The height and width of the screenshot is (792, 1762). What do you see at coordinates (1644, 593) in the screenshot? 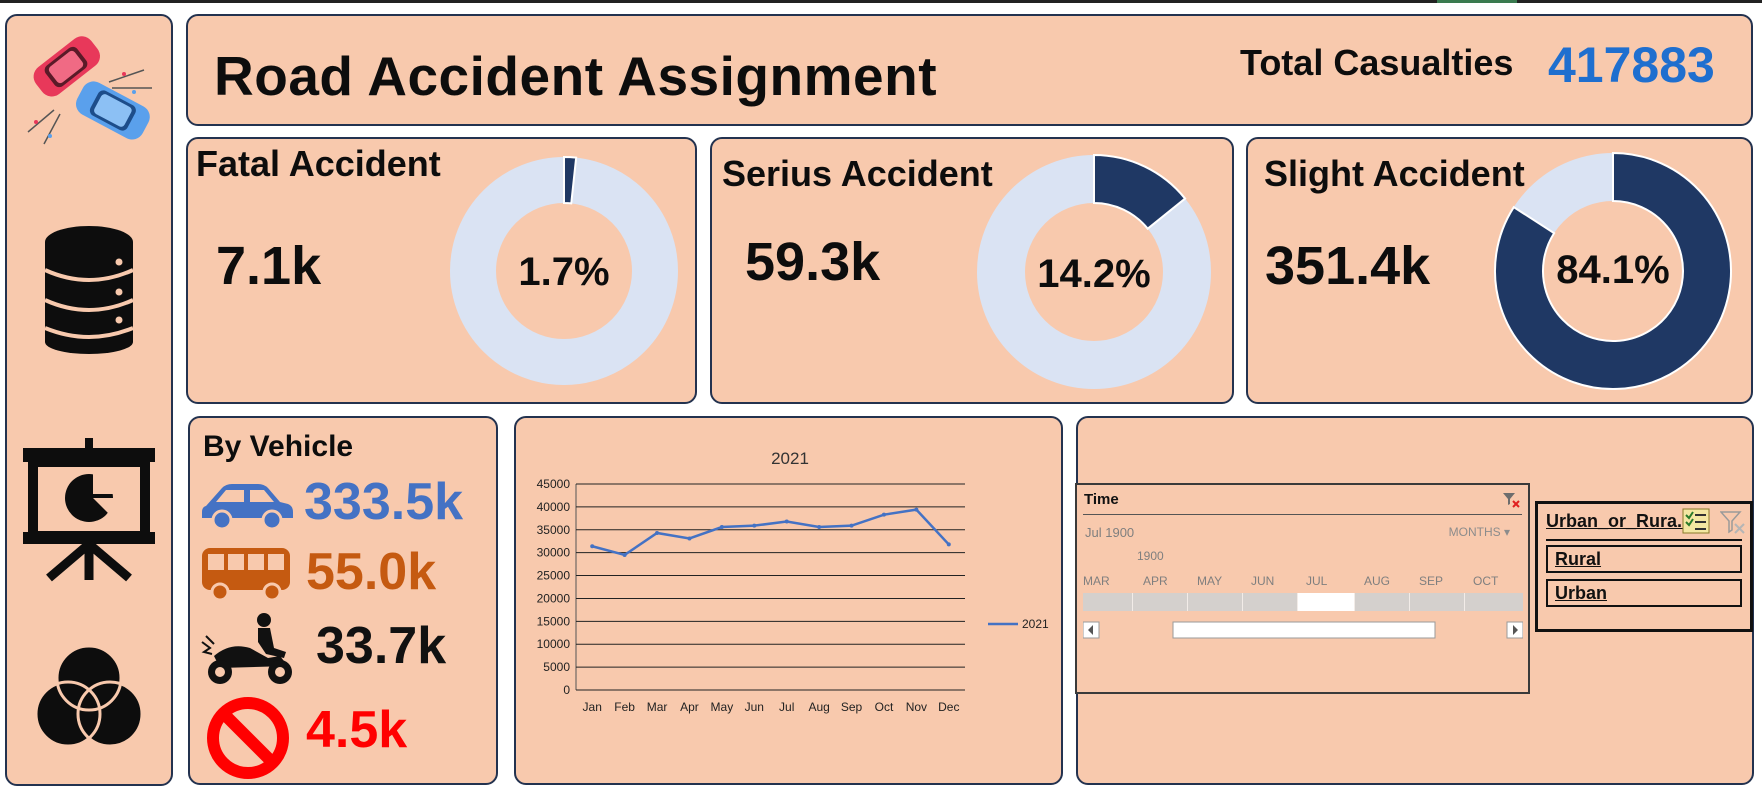
I see `slicer-item-urban: Urban` at bounding box center [1644, 593].